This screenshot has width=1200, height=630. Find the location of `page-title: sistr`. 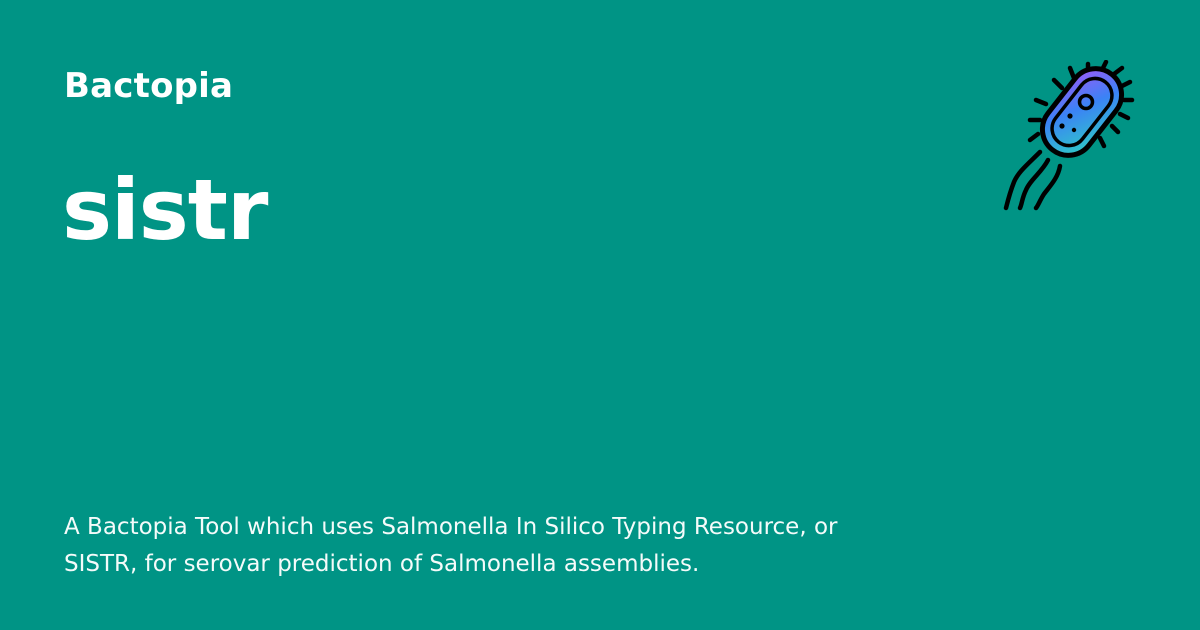

page-title: sistr is located at coordinates (165, 210).